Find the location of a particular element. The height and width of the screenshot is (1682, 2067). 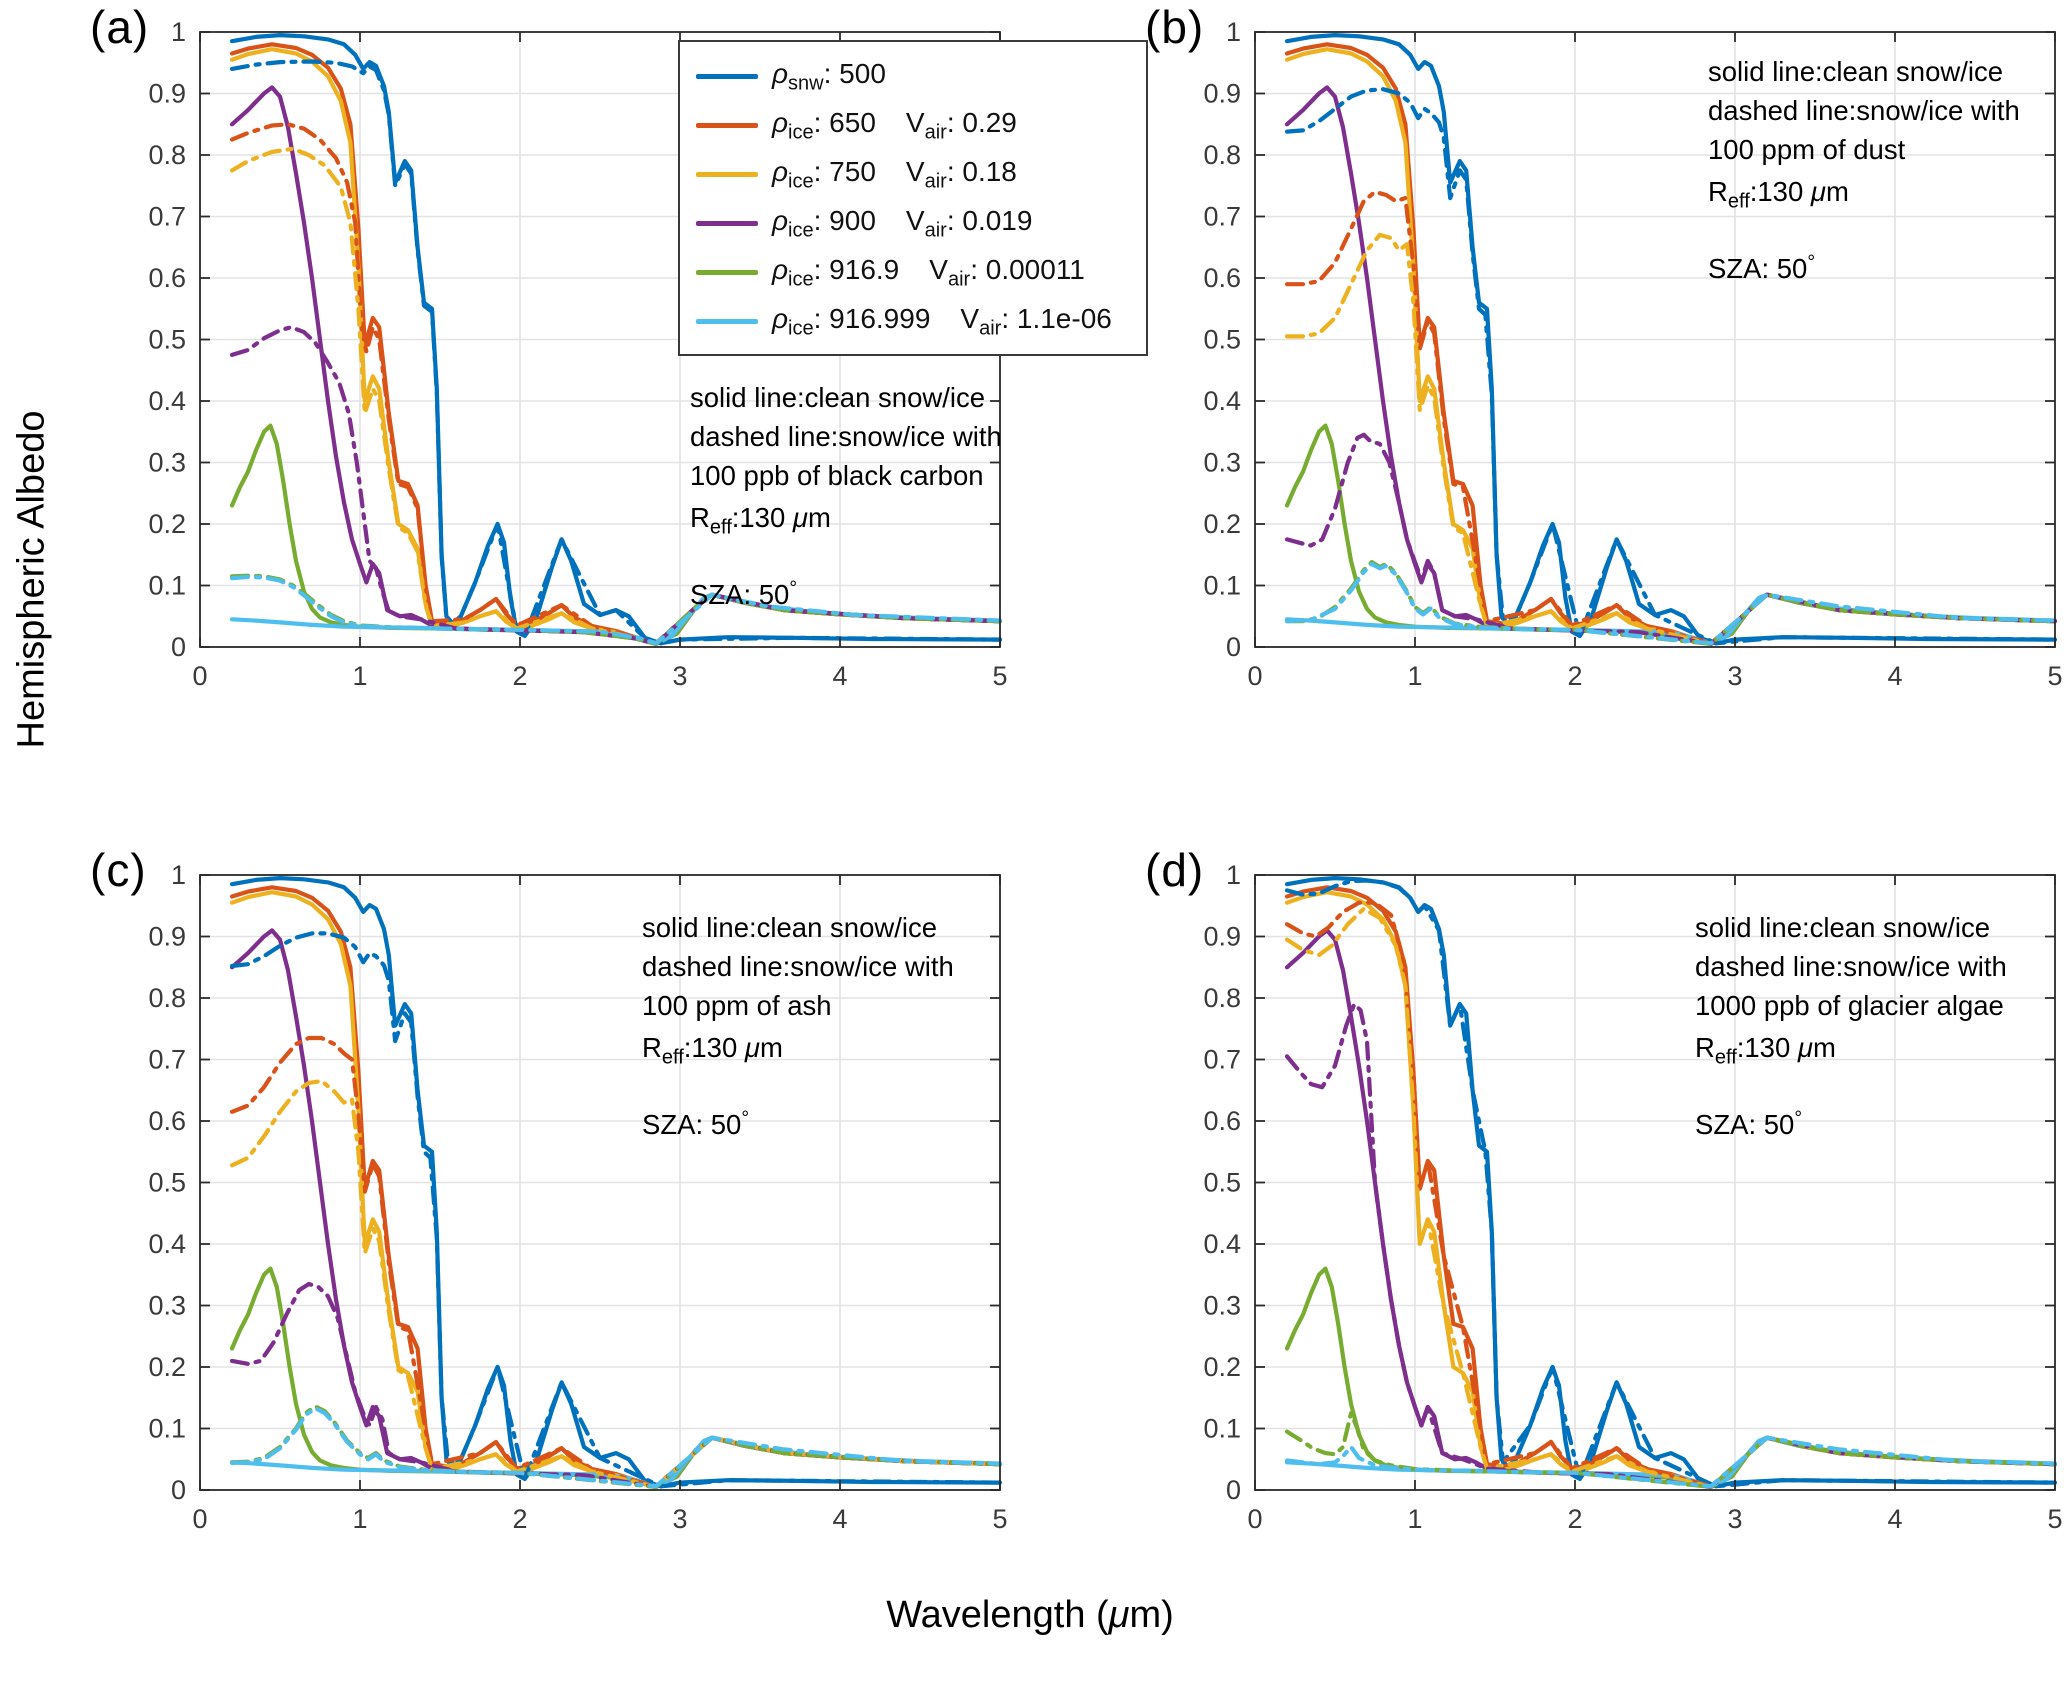

legend-swatch-green is located at coordinates (727, 272).